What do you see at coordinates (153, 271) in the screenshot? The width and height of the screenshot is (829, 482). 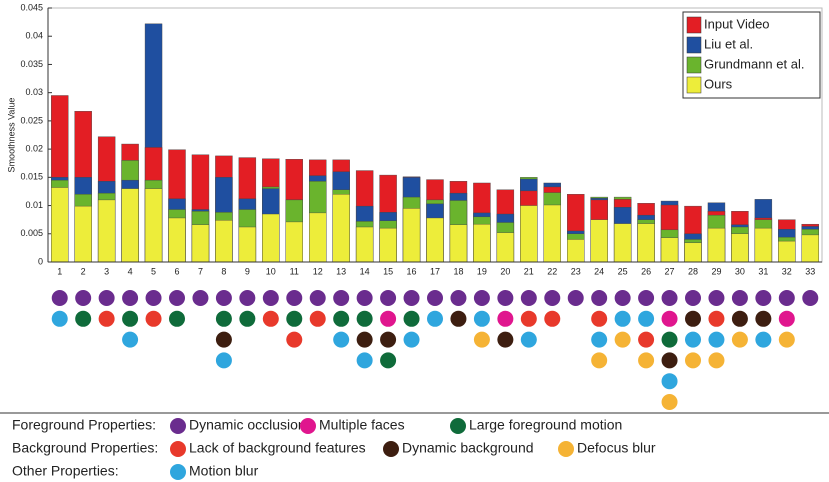 I see `x-tick-label: 5` at bounding box center [153, 271].